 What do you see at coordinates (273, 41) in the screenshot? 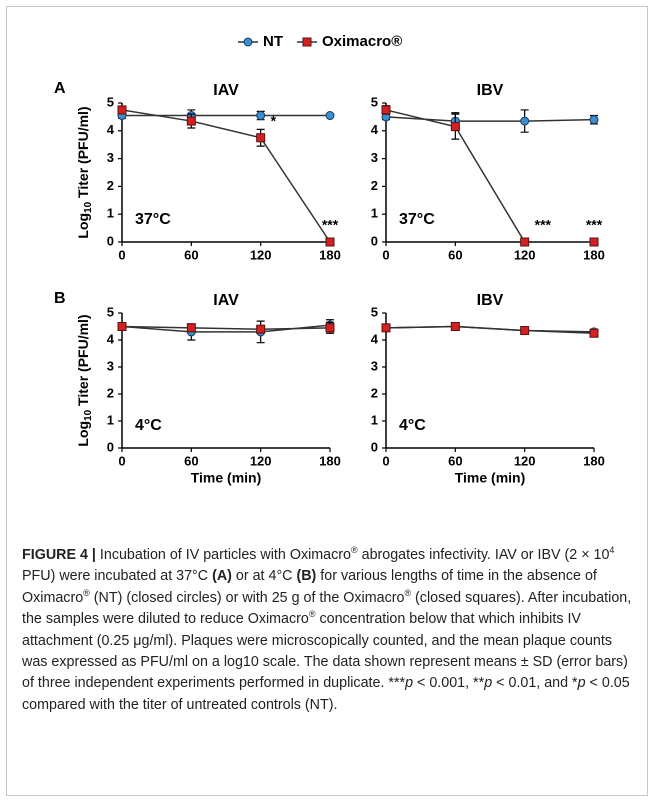
I see `legend-label: NT` at bounding box center [273, 41].